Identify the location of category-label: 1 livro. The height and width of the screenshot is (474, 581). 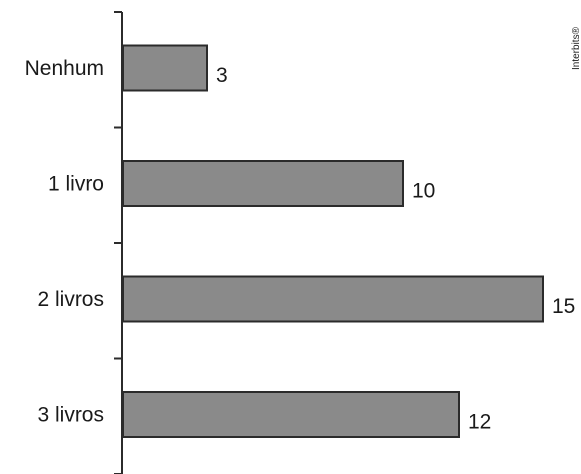
(76, 184).